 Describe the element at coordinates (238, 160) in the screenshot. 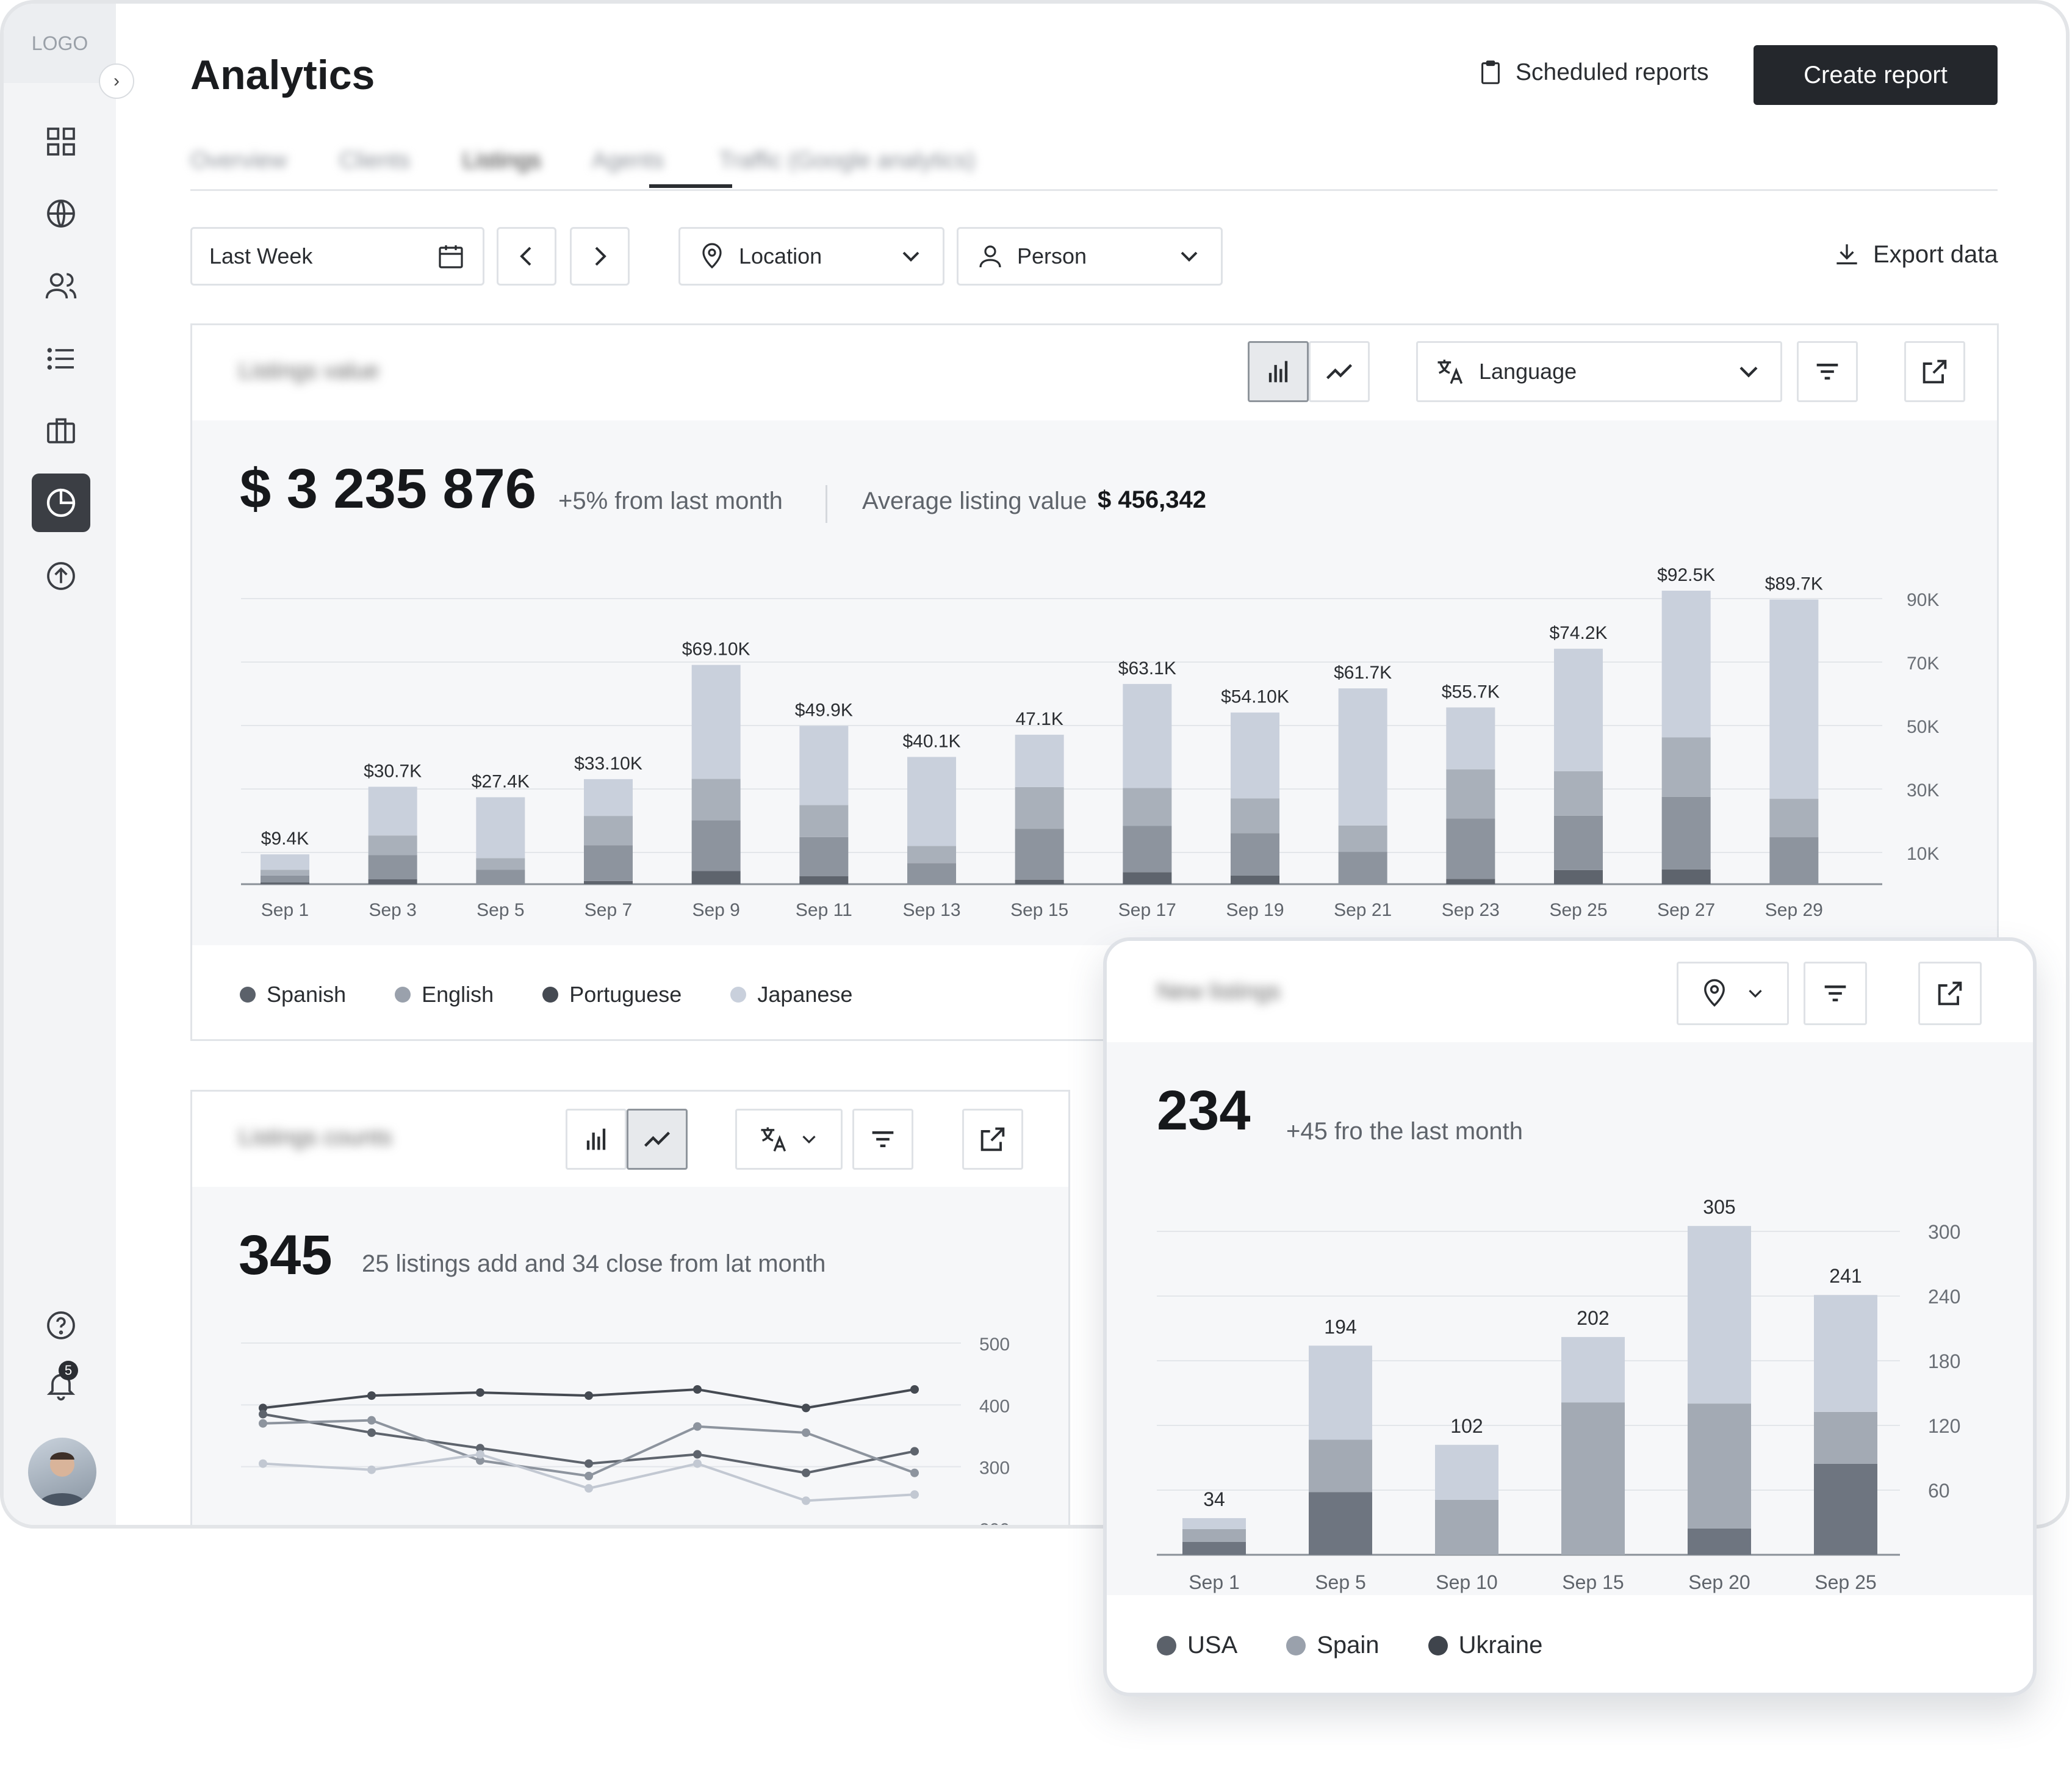

I see `tab-overview: Overview` at that location.